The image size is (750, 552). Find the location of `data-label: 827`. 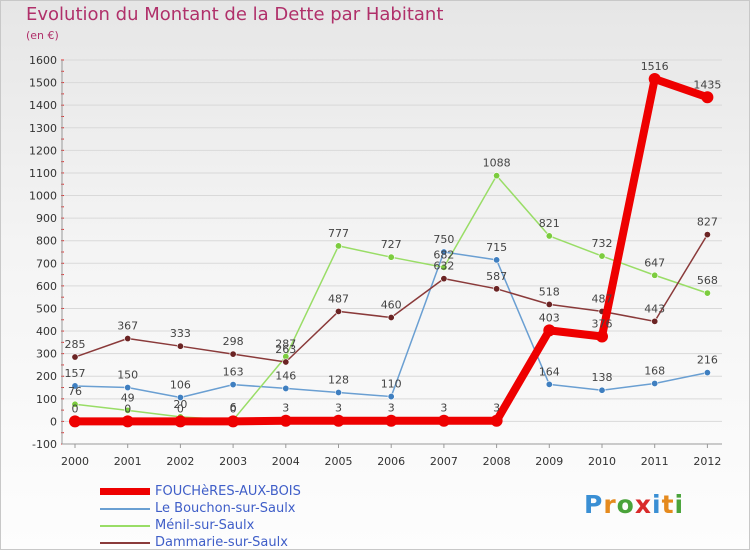

data-label: 827 is located at coordinates (707, 222).